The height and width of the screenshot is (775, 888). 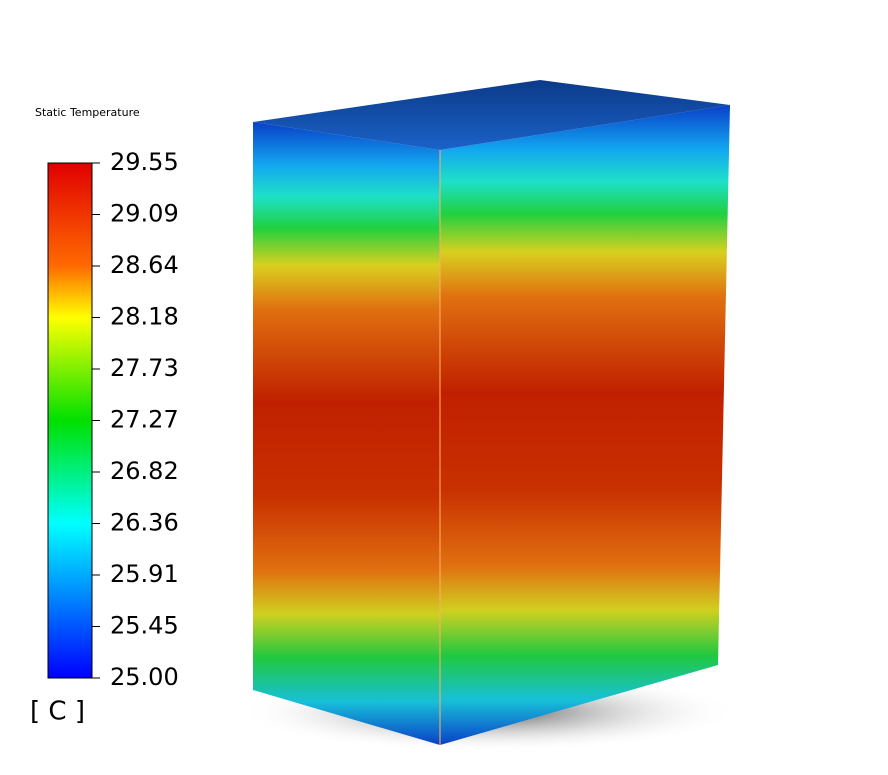 I want to click on legend-label: 27.27, so click(x=144, y=420).